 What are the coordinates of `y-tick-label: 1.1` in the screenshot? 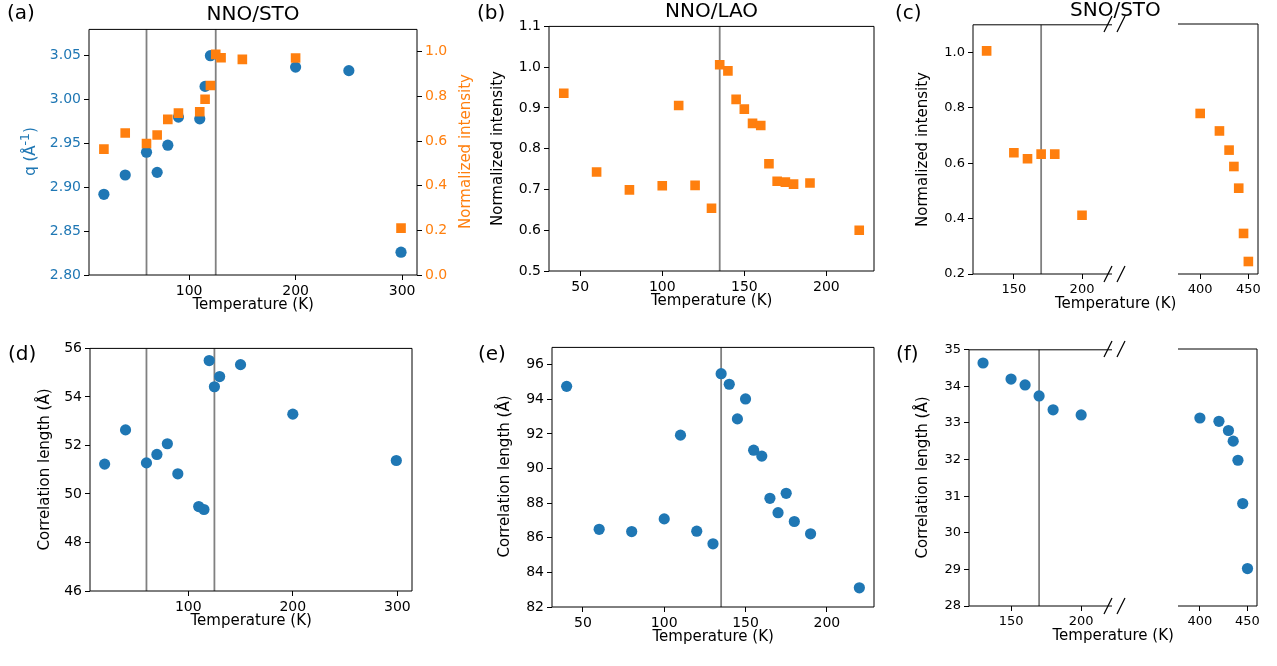 It's located at (529, 25).